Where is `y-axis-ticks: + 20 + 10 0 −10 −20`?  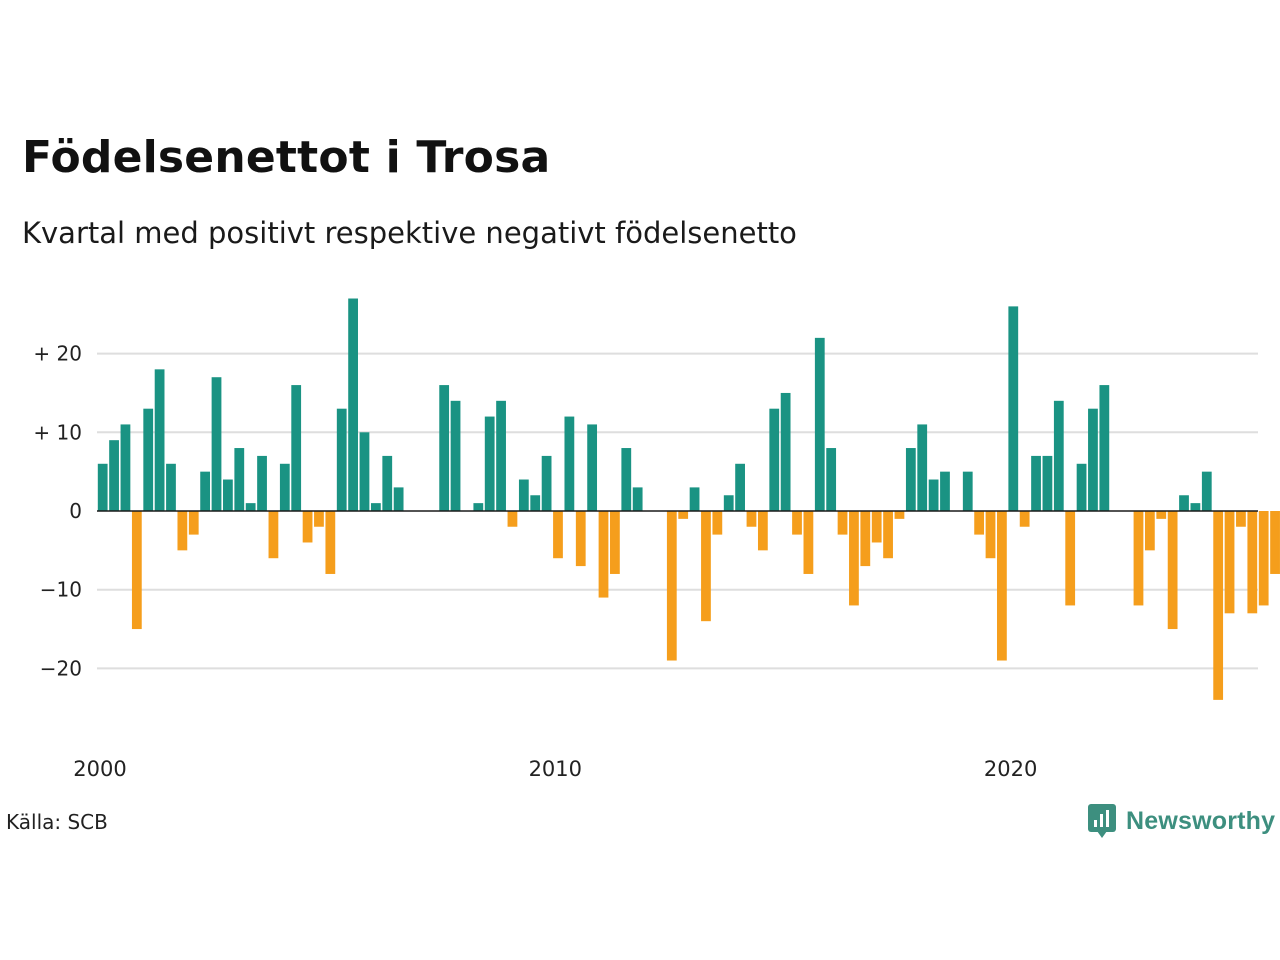
y-axis-ticks: + 20 + 10 0 −10 −20 is located at coordinates (57, 511).